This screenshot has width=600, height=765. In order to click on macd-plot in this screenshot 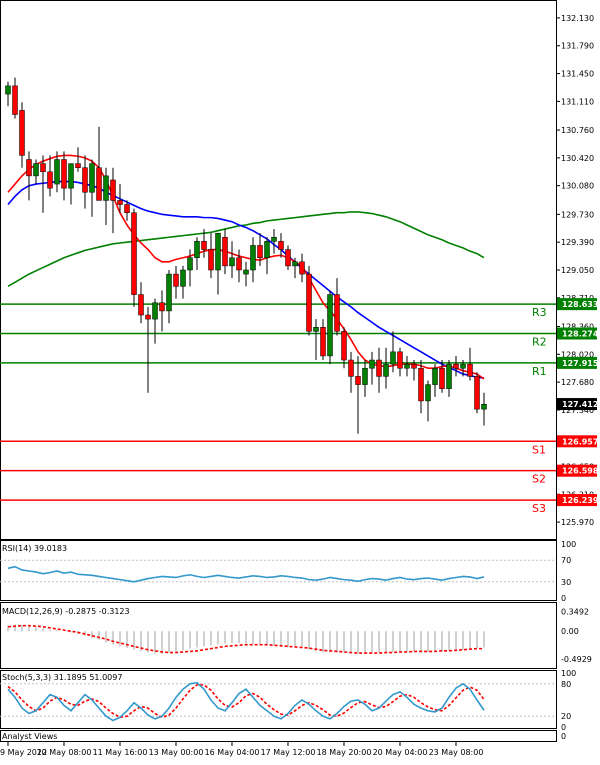, I will do `click(246, 639)`.